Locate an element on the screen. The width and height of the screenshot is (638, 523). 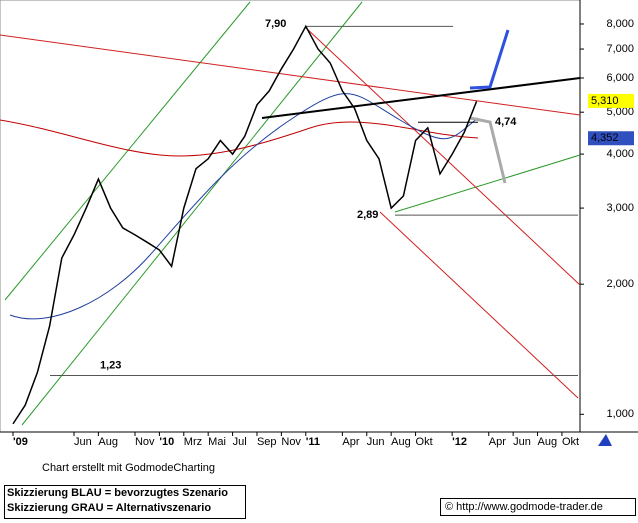
x-tick-label: '09 is located at coordinates (20, 442).